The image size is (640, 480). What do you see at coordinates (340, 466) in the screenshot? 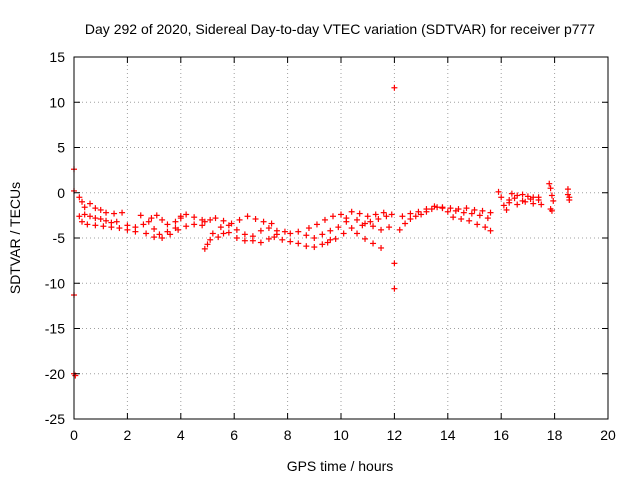
I see `x-axis-label: GPS time / hours` at bounding box center [340, 466].